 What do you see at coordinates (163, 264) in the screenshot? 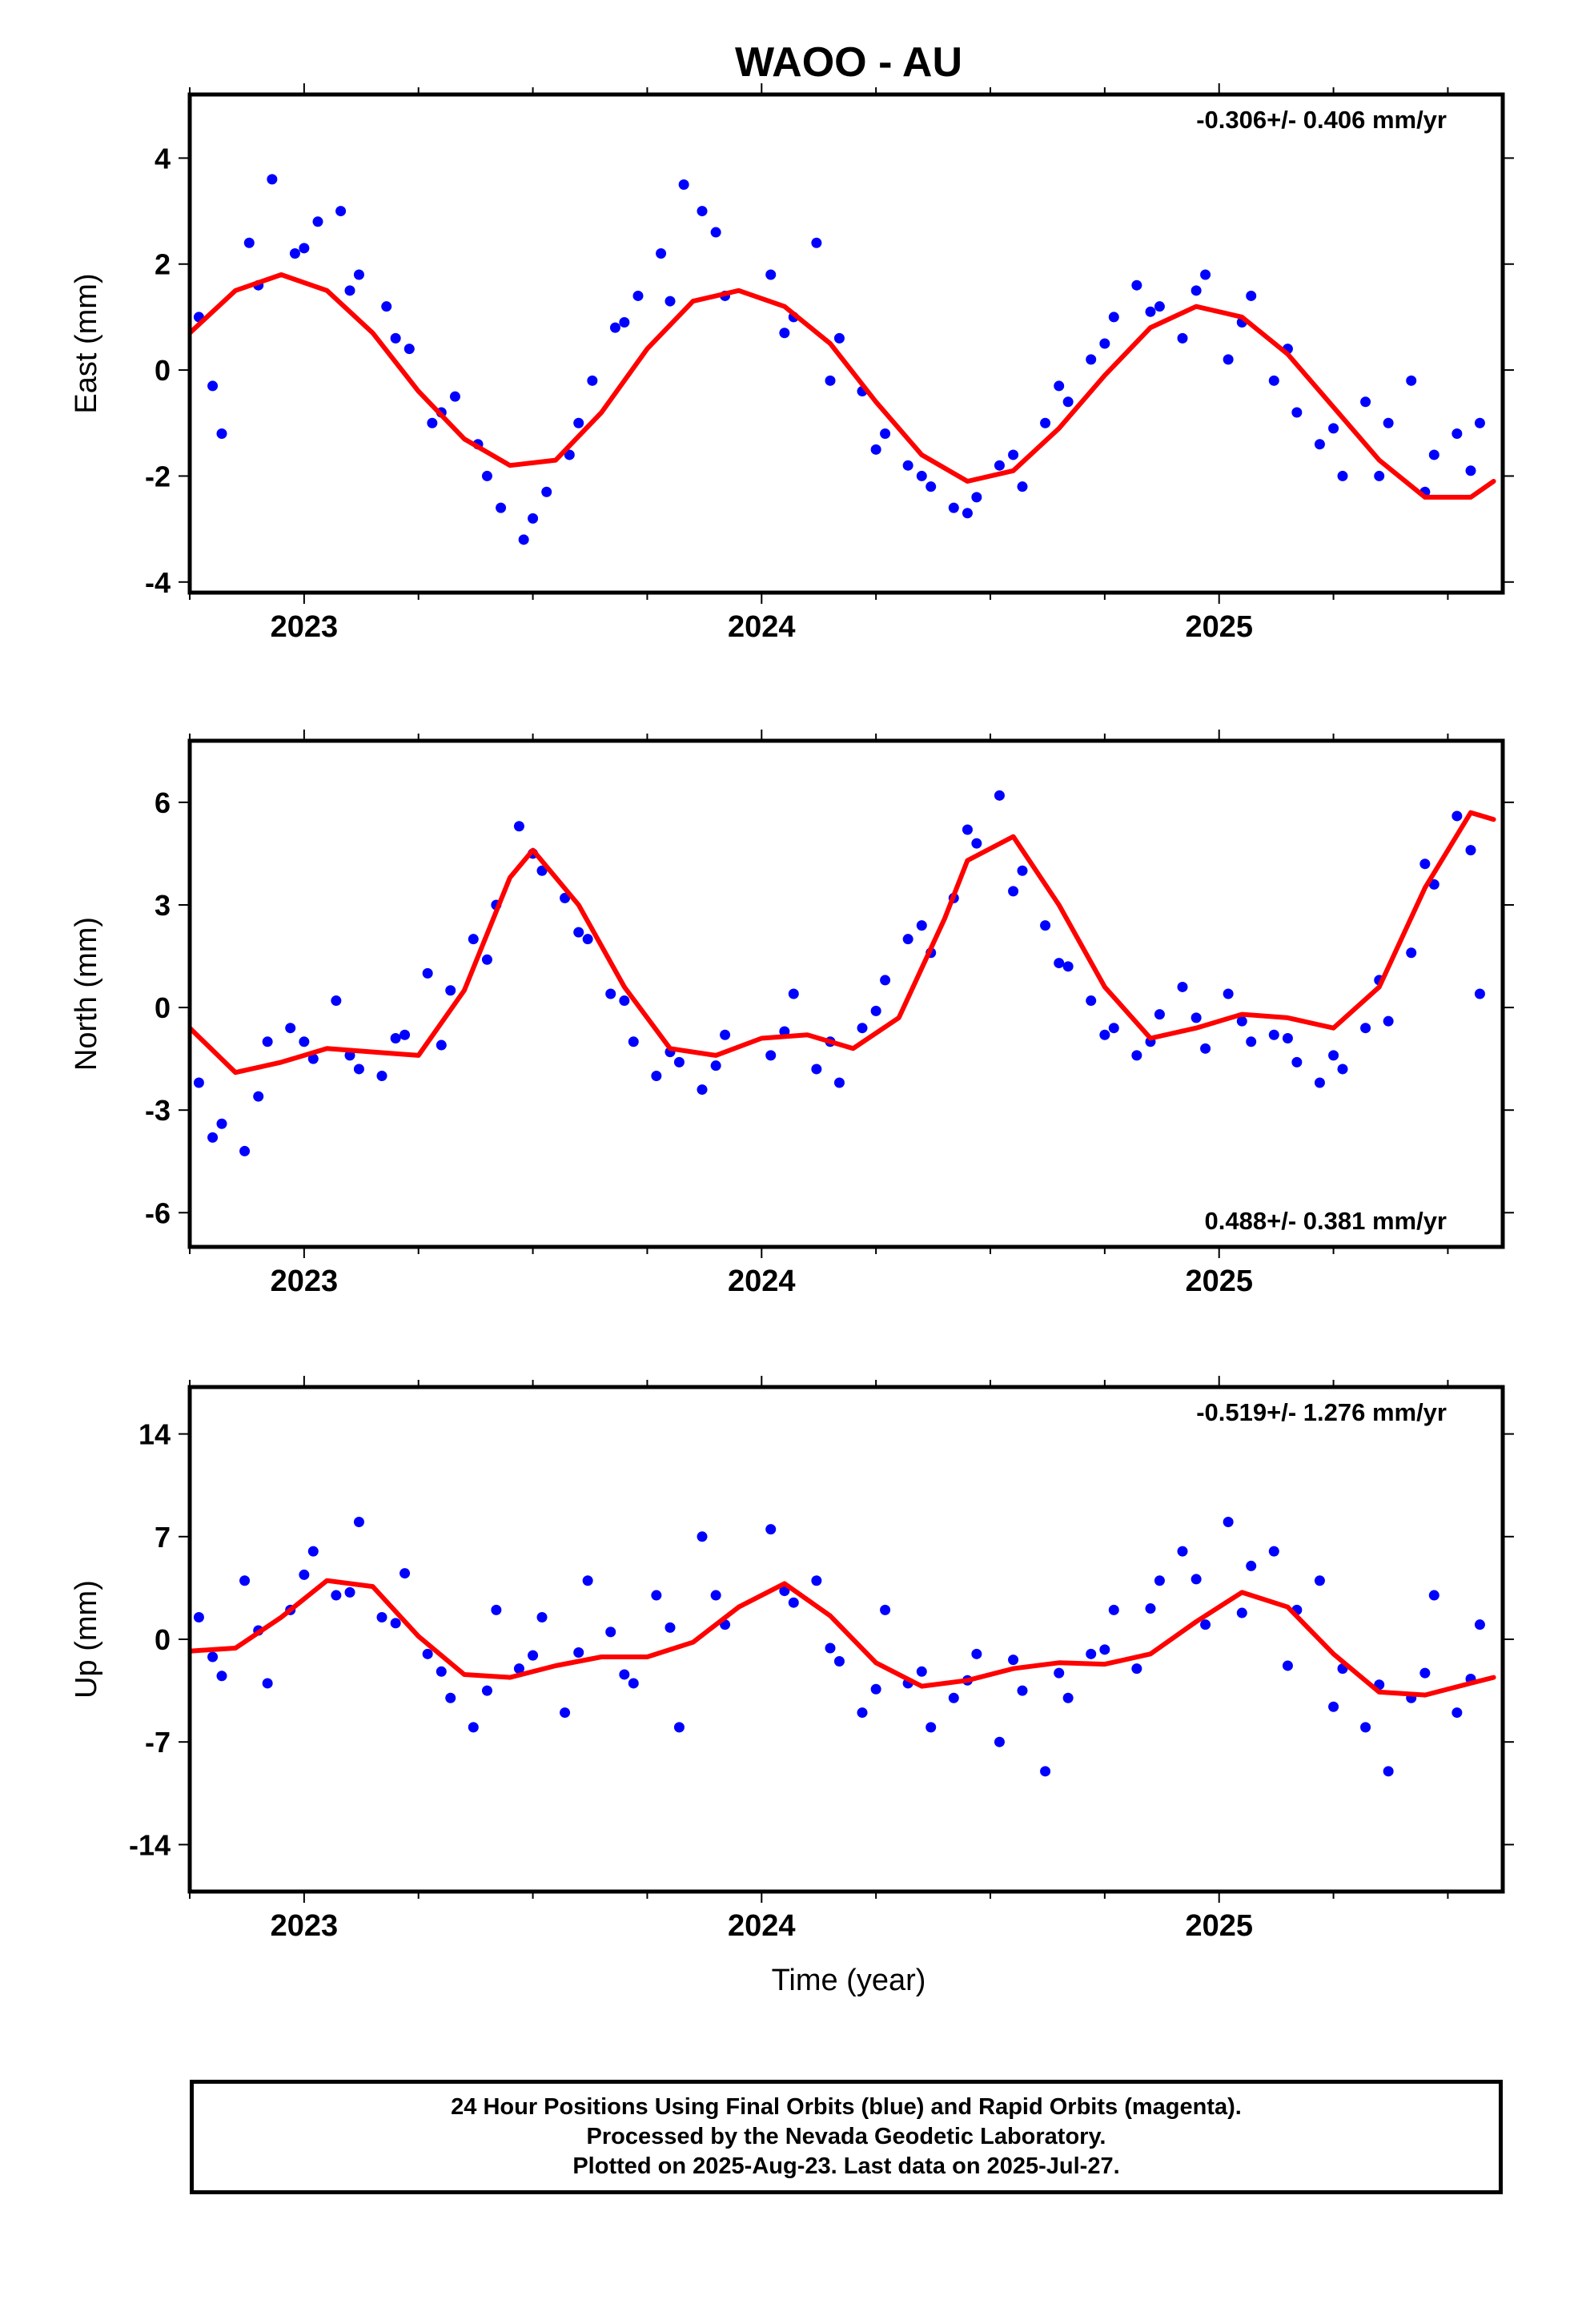
I see `y-tick-label: 2` at bounding box center [163, 264].